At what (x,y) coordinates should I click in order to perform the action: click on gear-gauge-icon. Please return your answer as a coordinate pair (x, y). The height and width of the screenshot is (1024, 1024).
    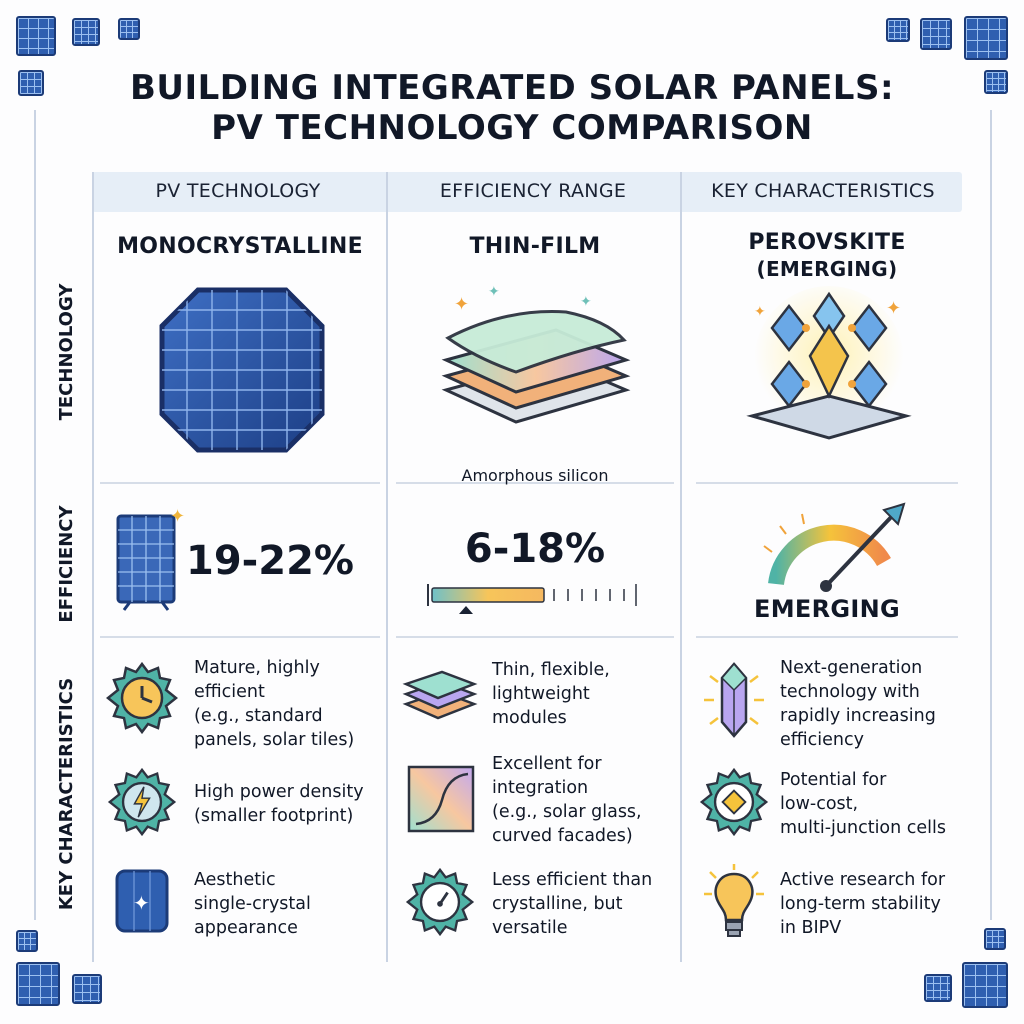
    Looking at the image, I should click on (440, 902).